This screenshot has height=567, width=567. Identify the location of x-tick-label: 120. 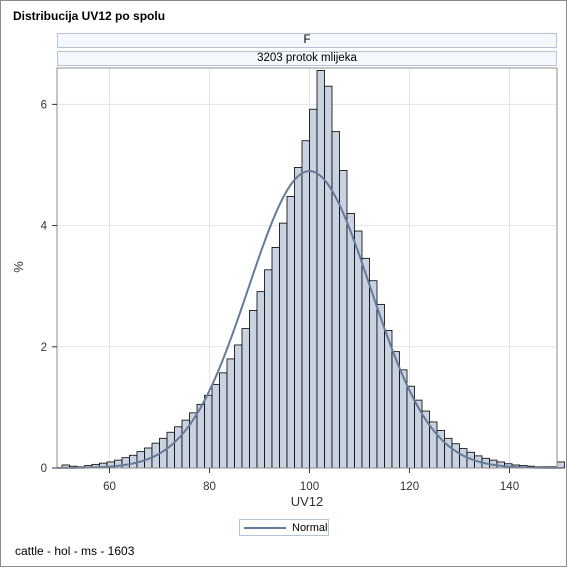
(409, 487).